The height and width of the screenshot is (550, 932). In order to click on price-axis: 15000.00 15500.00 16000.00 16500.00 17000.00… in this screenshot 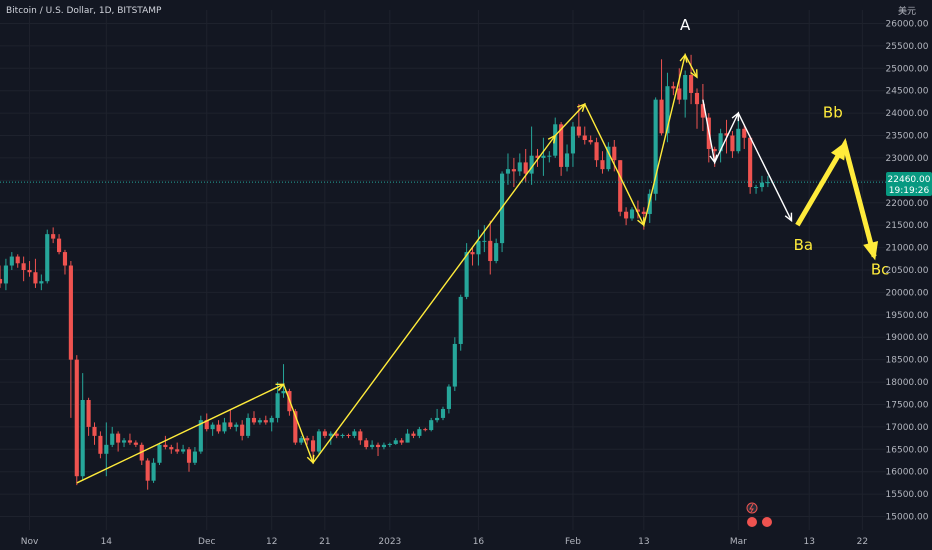, I will do `click(907, 270)`.